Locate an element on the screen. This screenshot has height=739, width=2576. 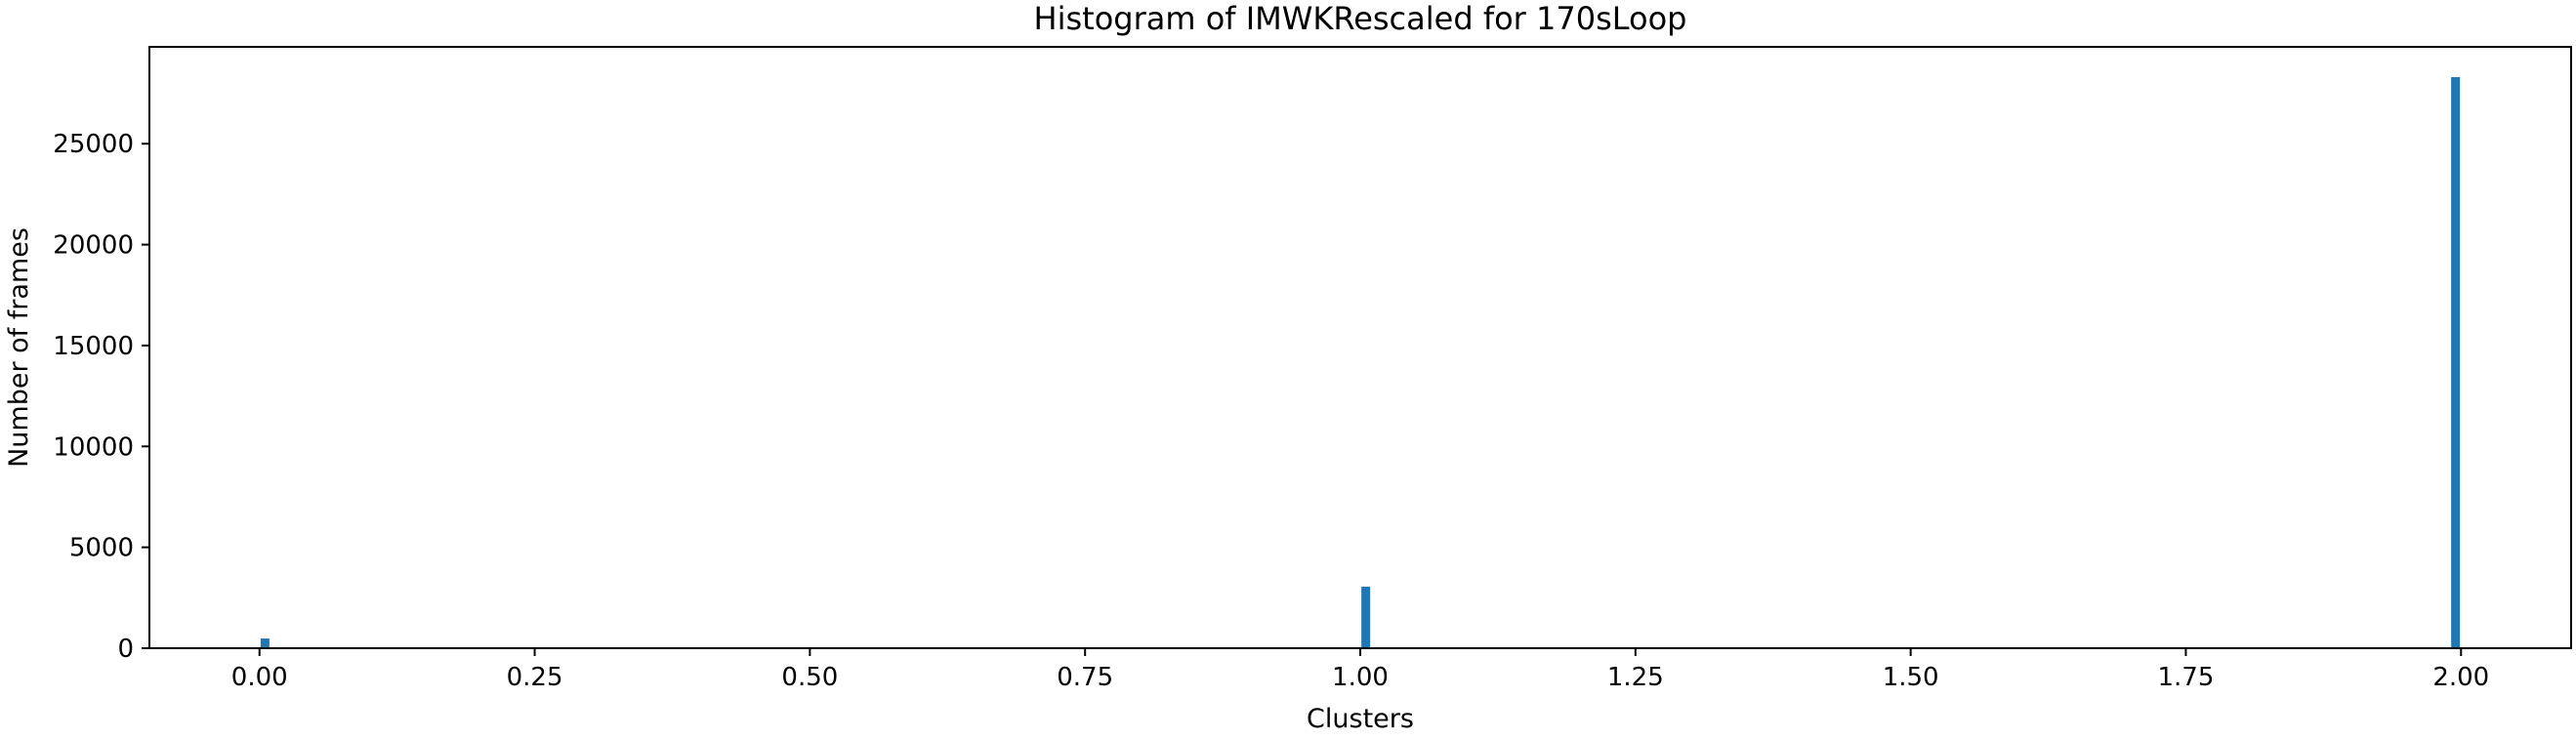
y-tick-label: 10000 is located at coordinates (94, 447).